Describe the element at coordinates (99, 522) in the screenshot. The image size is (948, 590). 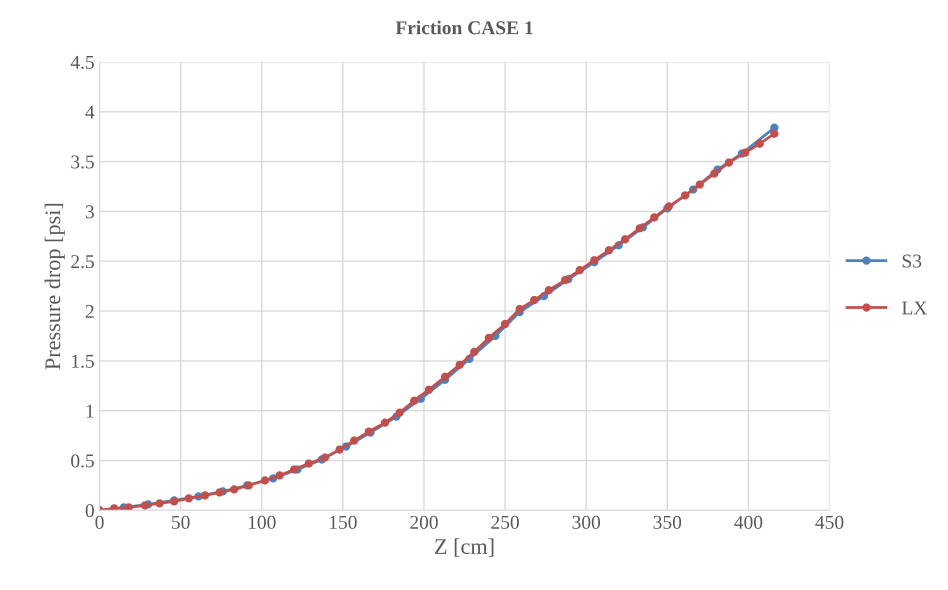
I see `x-tick-label: 0` at that location.